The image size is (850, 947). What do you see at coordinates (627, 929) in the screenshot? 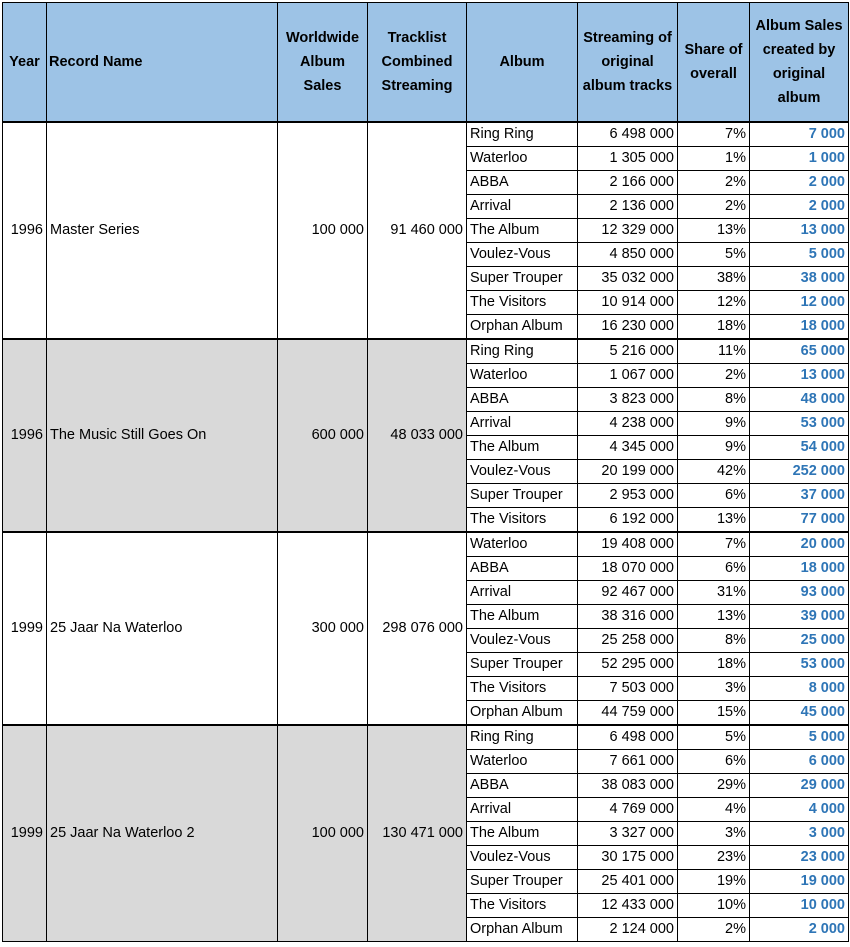
I see `cell-streaming-original: 2 124 000` at bounding box center [627, 929].